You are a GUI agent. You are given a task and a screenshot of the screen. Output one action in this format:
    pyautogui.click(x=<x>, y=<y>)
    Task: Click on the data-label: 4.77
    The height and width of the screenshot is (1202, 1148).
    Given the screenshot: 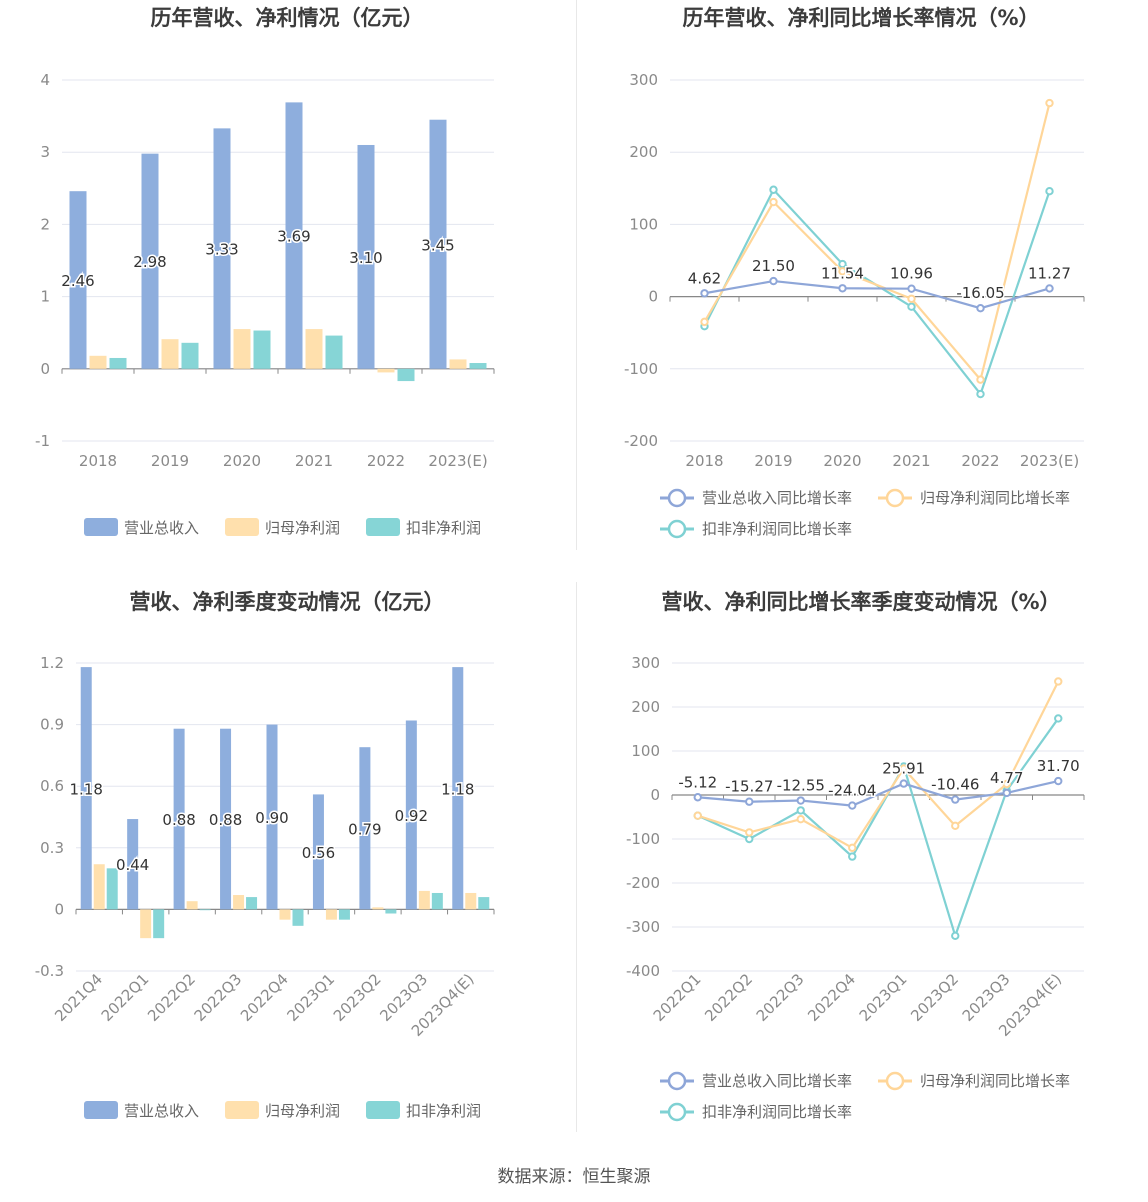 What is the action you would take?
    pyautogui.click(x=1006, y=778)
    